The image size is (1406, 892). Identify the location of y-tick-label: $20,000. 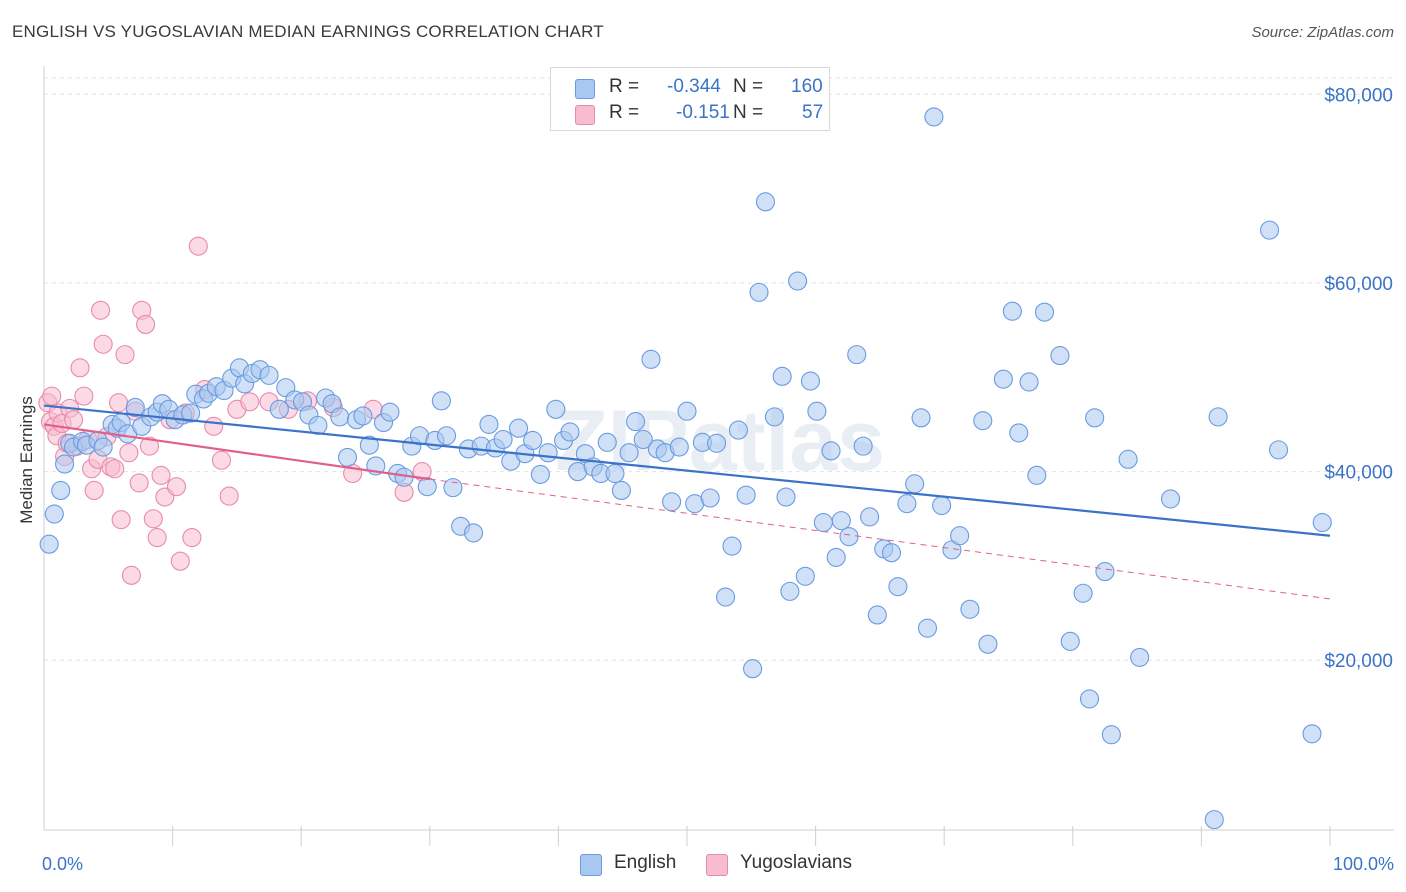
(1358, 661).